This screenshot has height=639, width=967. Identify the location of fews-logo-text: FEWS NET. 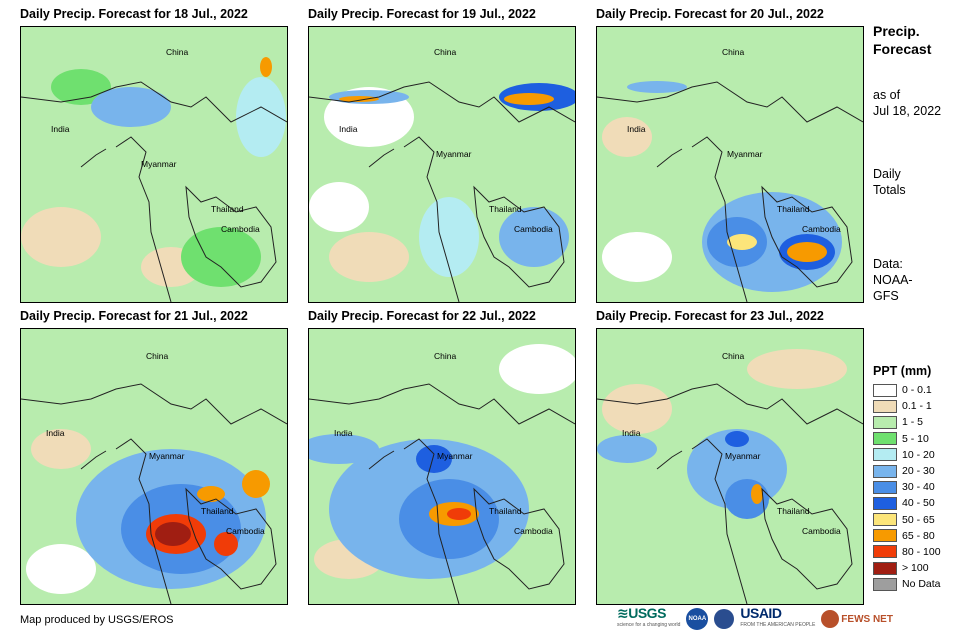
(867, 619).